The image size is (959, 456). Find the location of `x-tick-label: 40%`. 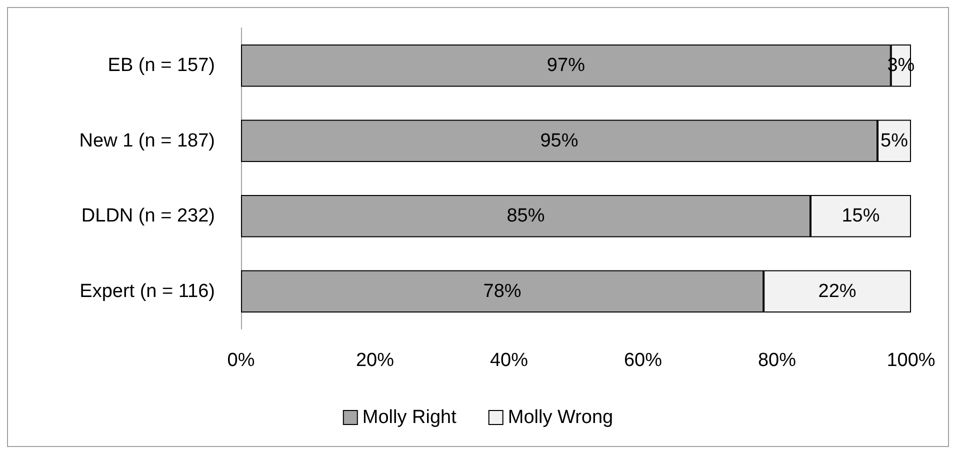

x-tick-label: 40% is located at coordinates (509, 360).